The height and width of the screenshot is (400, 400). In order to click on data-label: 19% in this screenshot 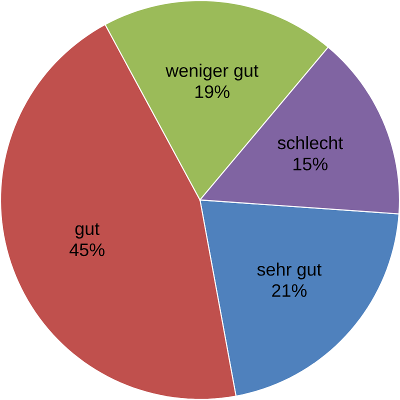, I will do `click(212, 91)`.